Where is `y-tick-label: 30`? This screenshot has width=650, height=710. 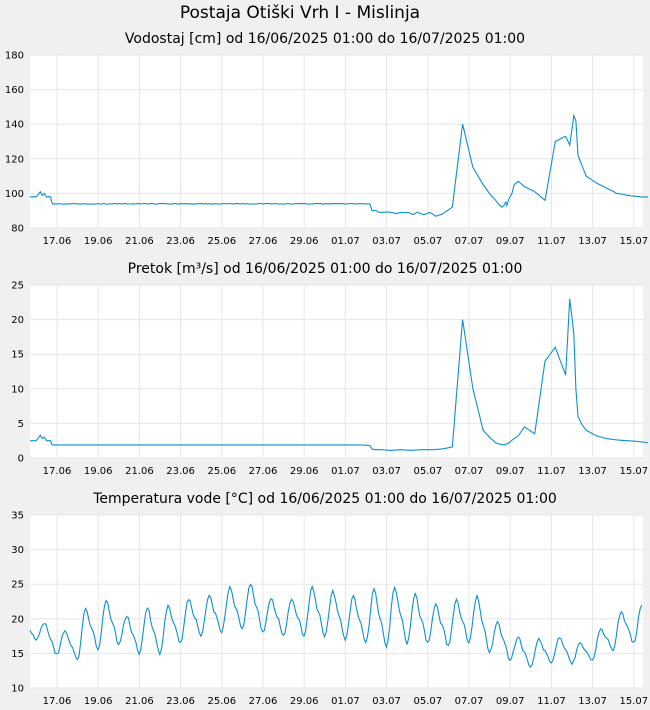
y-tick-label: 30 is located at coordinates (17, 550).